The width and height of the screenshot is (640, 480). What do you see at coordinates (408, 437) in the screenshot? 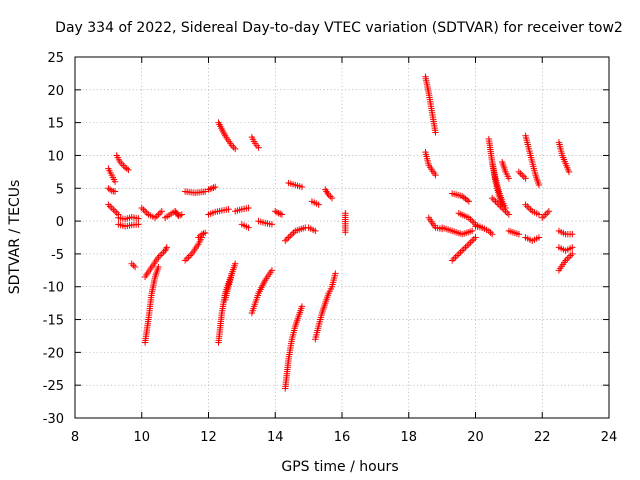
I see `x-tick-label: 18` at bounding box center [408, 437].